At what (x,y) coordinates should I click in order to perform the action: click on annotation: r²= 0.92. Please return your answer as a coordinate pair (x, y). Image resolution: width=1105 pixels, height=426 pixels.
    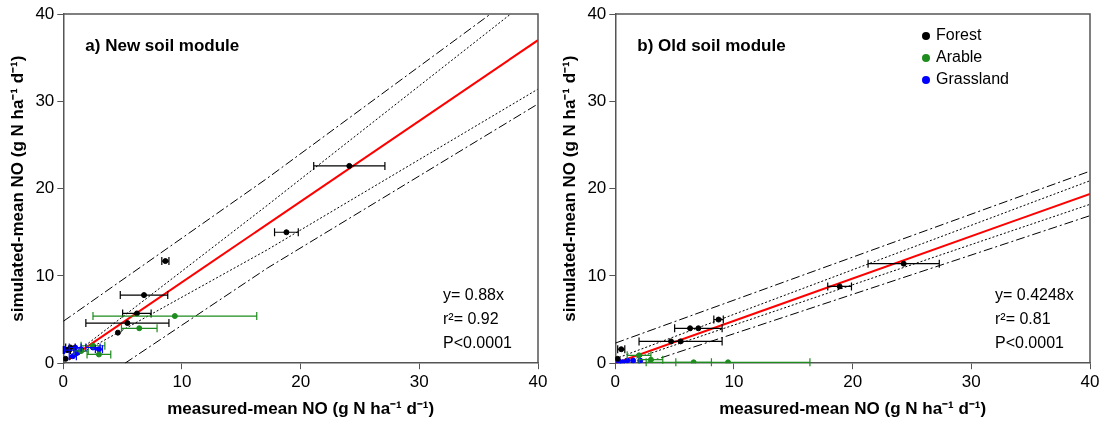
    Looking at the image, I should click on (471, 318).